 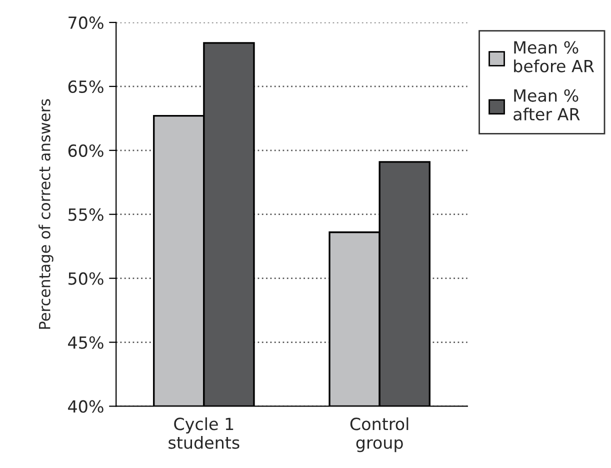 I want to click on y-tick-label: 60%, so click(x=86, y=150).